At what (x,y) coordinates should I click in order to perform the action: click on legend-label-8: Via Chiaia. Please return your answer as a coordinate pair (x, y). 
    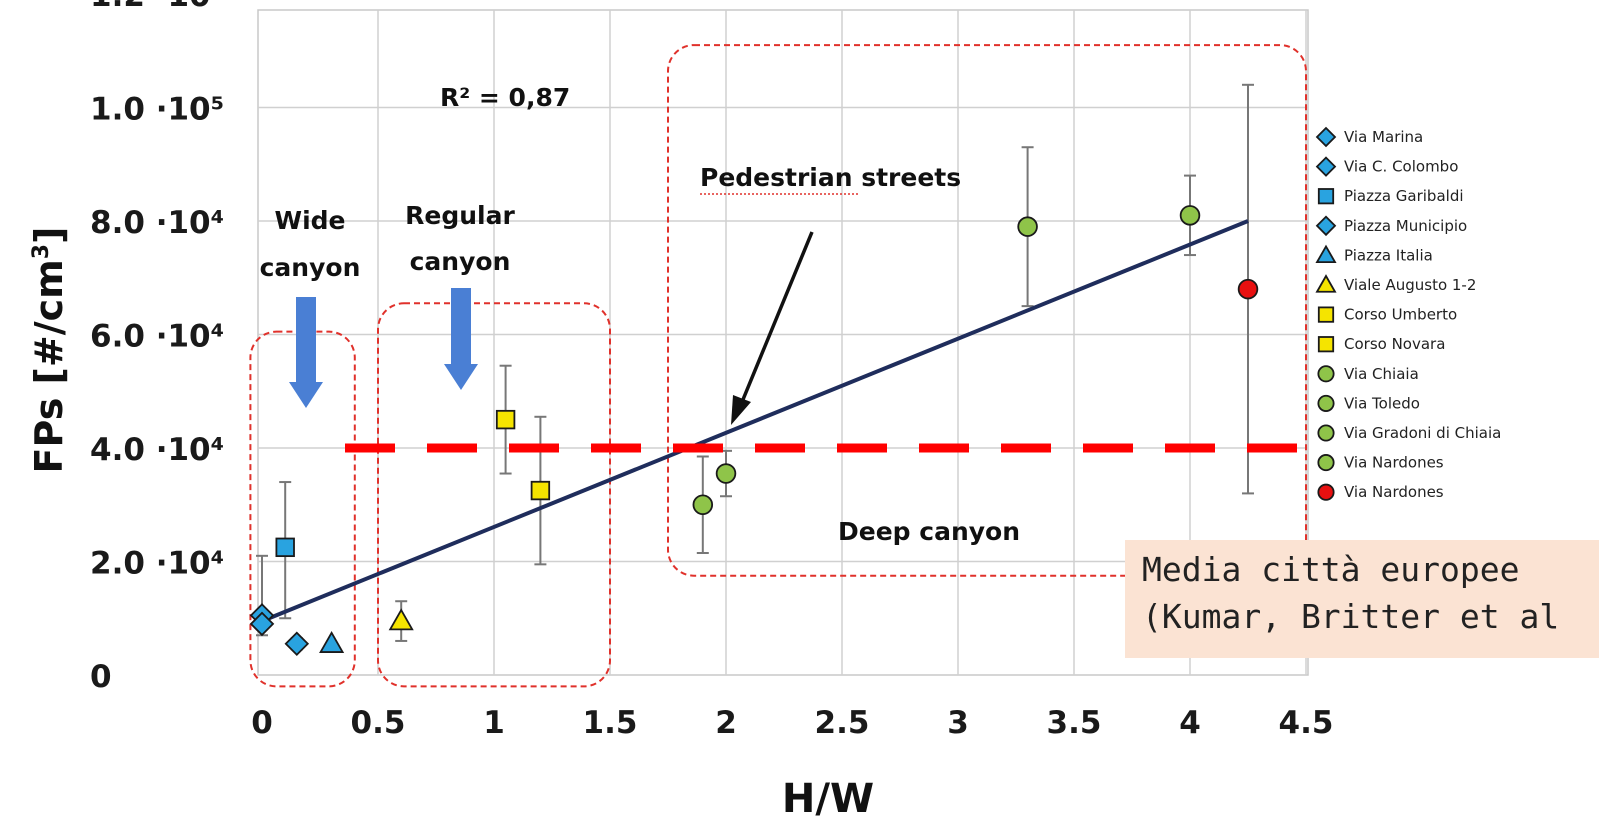
    Looking at the image, I should click on (1381, 374).